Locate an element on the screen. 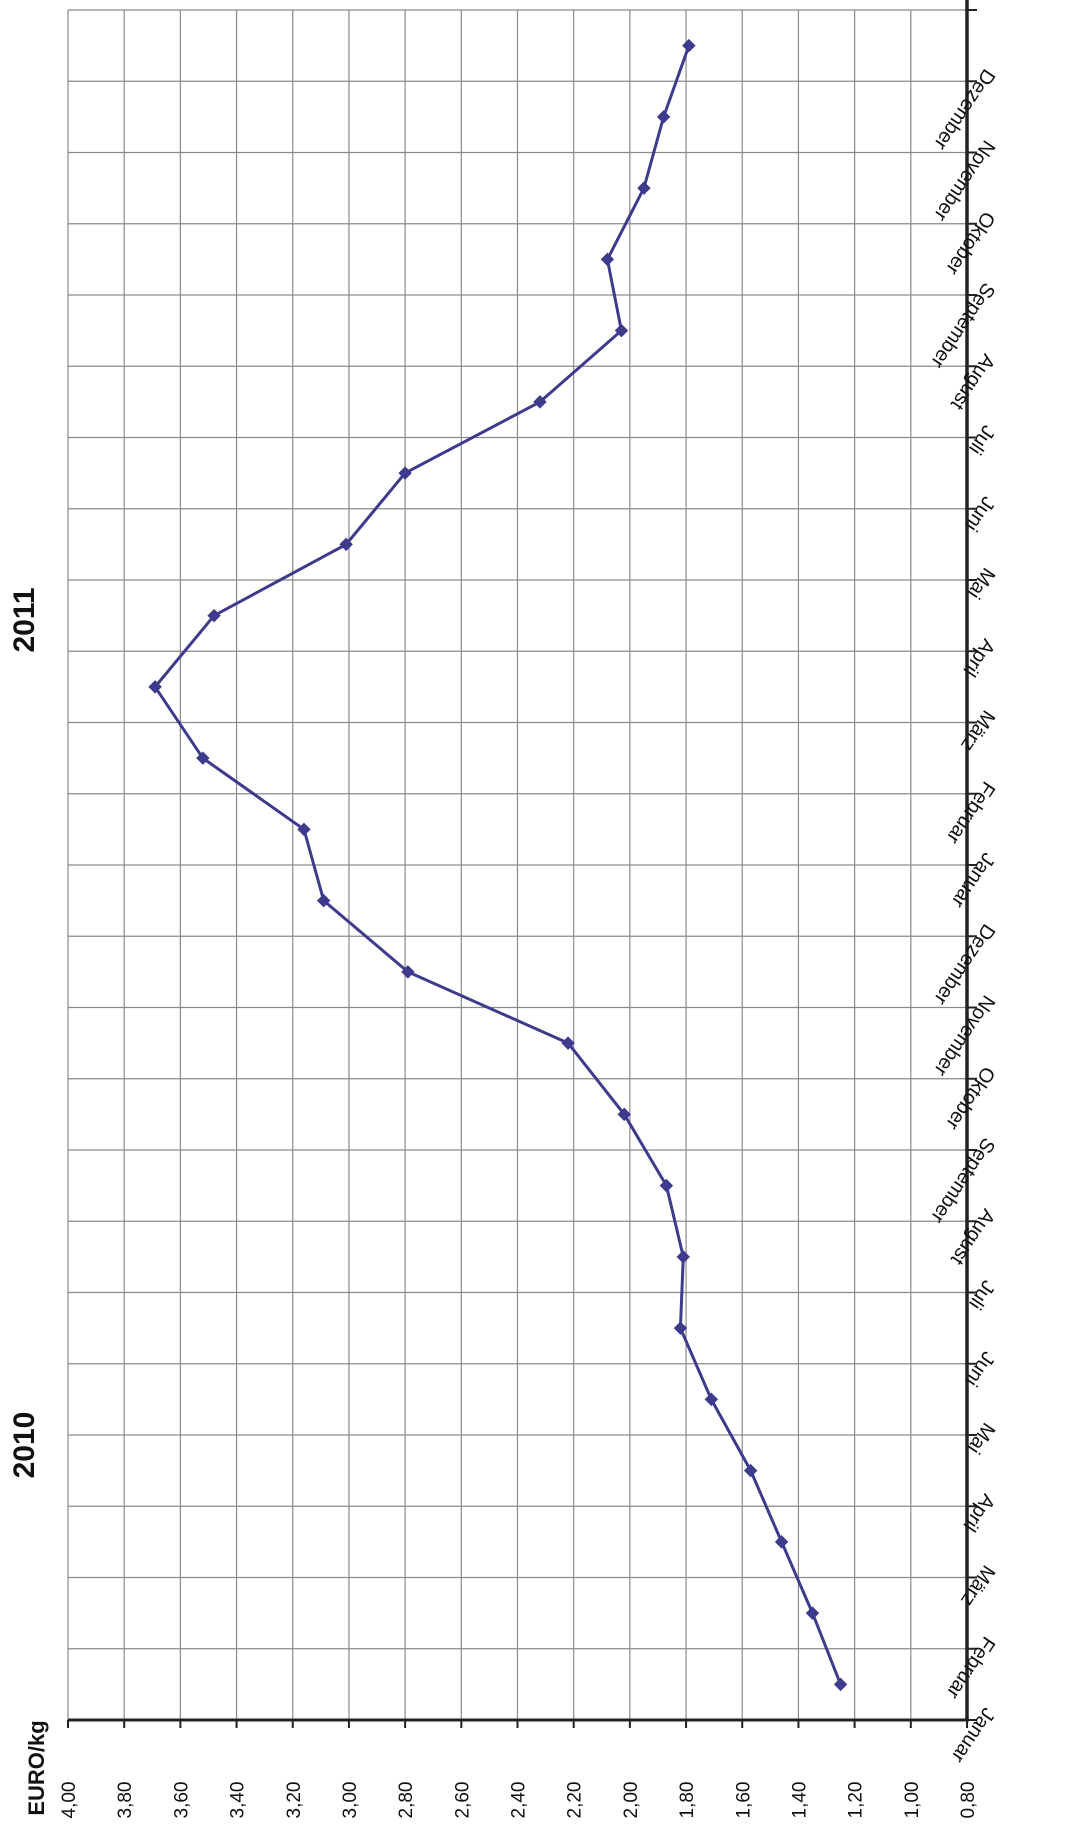  y-tick-label: 1,20 is located at coordinates (856, 1800).